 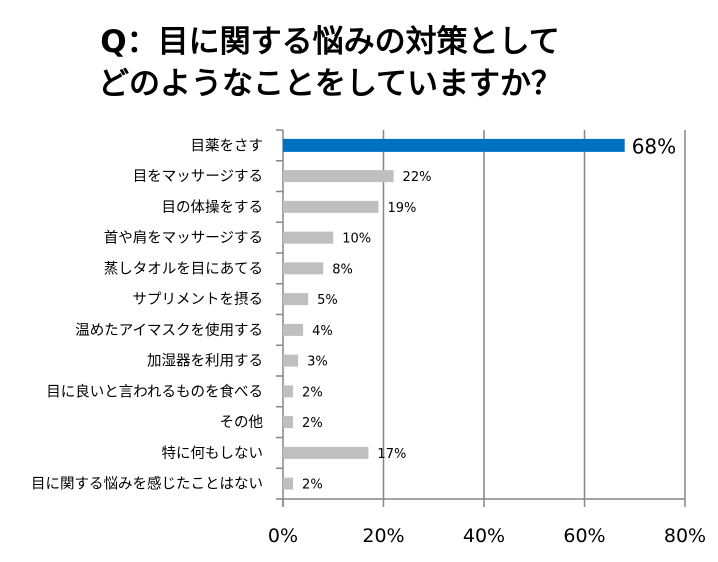 I want to click on category-label: 目薬をさす, so click(x=227, y=145).